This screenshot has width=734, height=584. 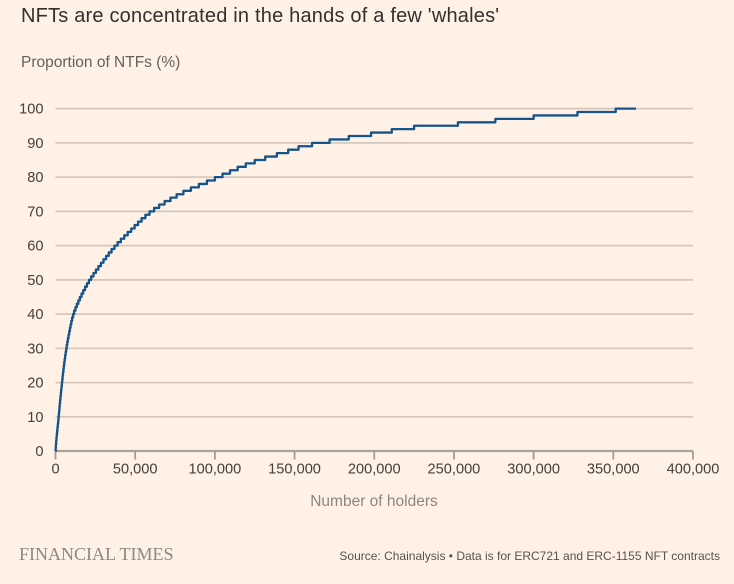 What do you see at coordinates (35, 349) in the screenshot?
I see `svg-text: 30` at bounding box center [35, 349].